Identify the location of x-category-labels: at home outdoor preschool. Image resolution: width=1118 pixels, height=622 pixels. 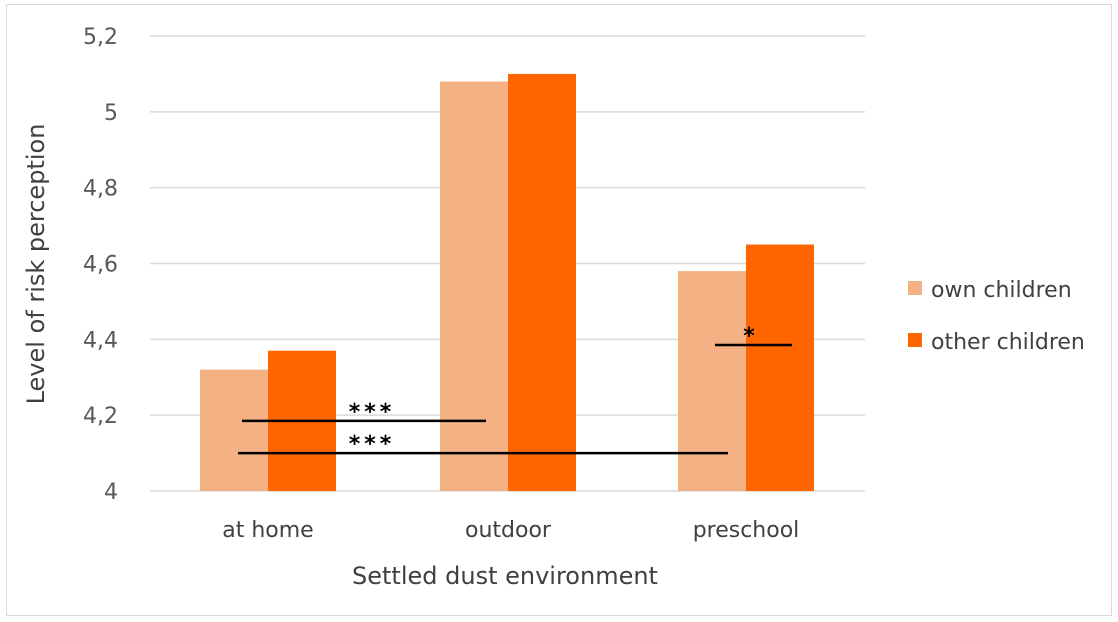
(510, 530).